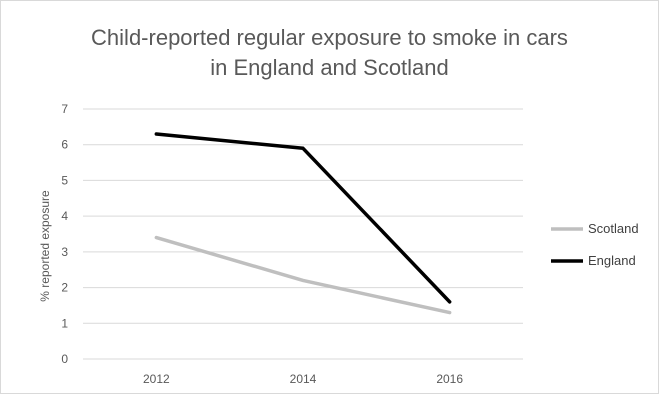  What do you see at coordinates (64, 252) in the screenshot?
I see `y-tick-label-3: 3` at bounding box center [64, 252].